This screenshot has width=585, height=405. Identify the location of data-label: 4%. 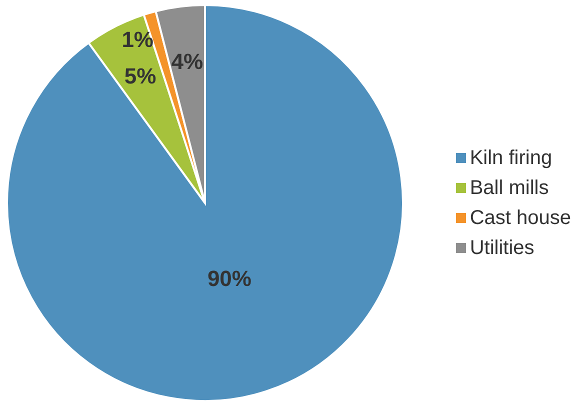
(187, 61).